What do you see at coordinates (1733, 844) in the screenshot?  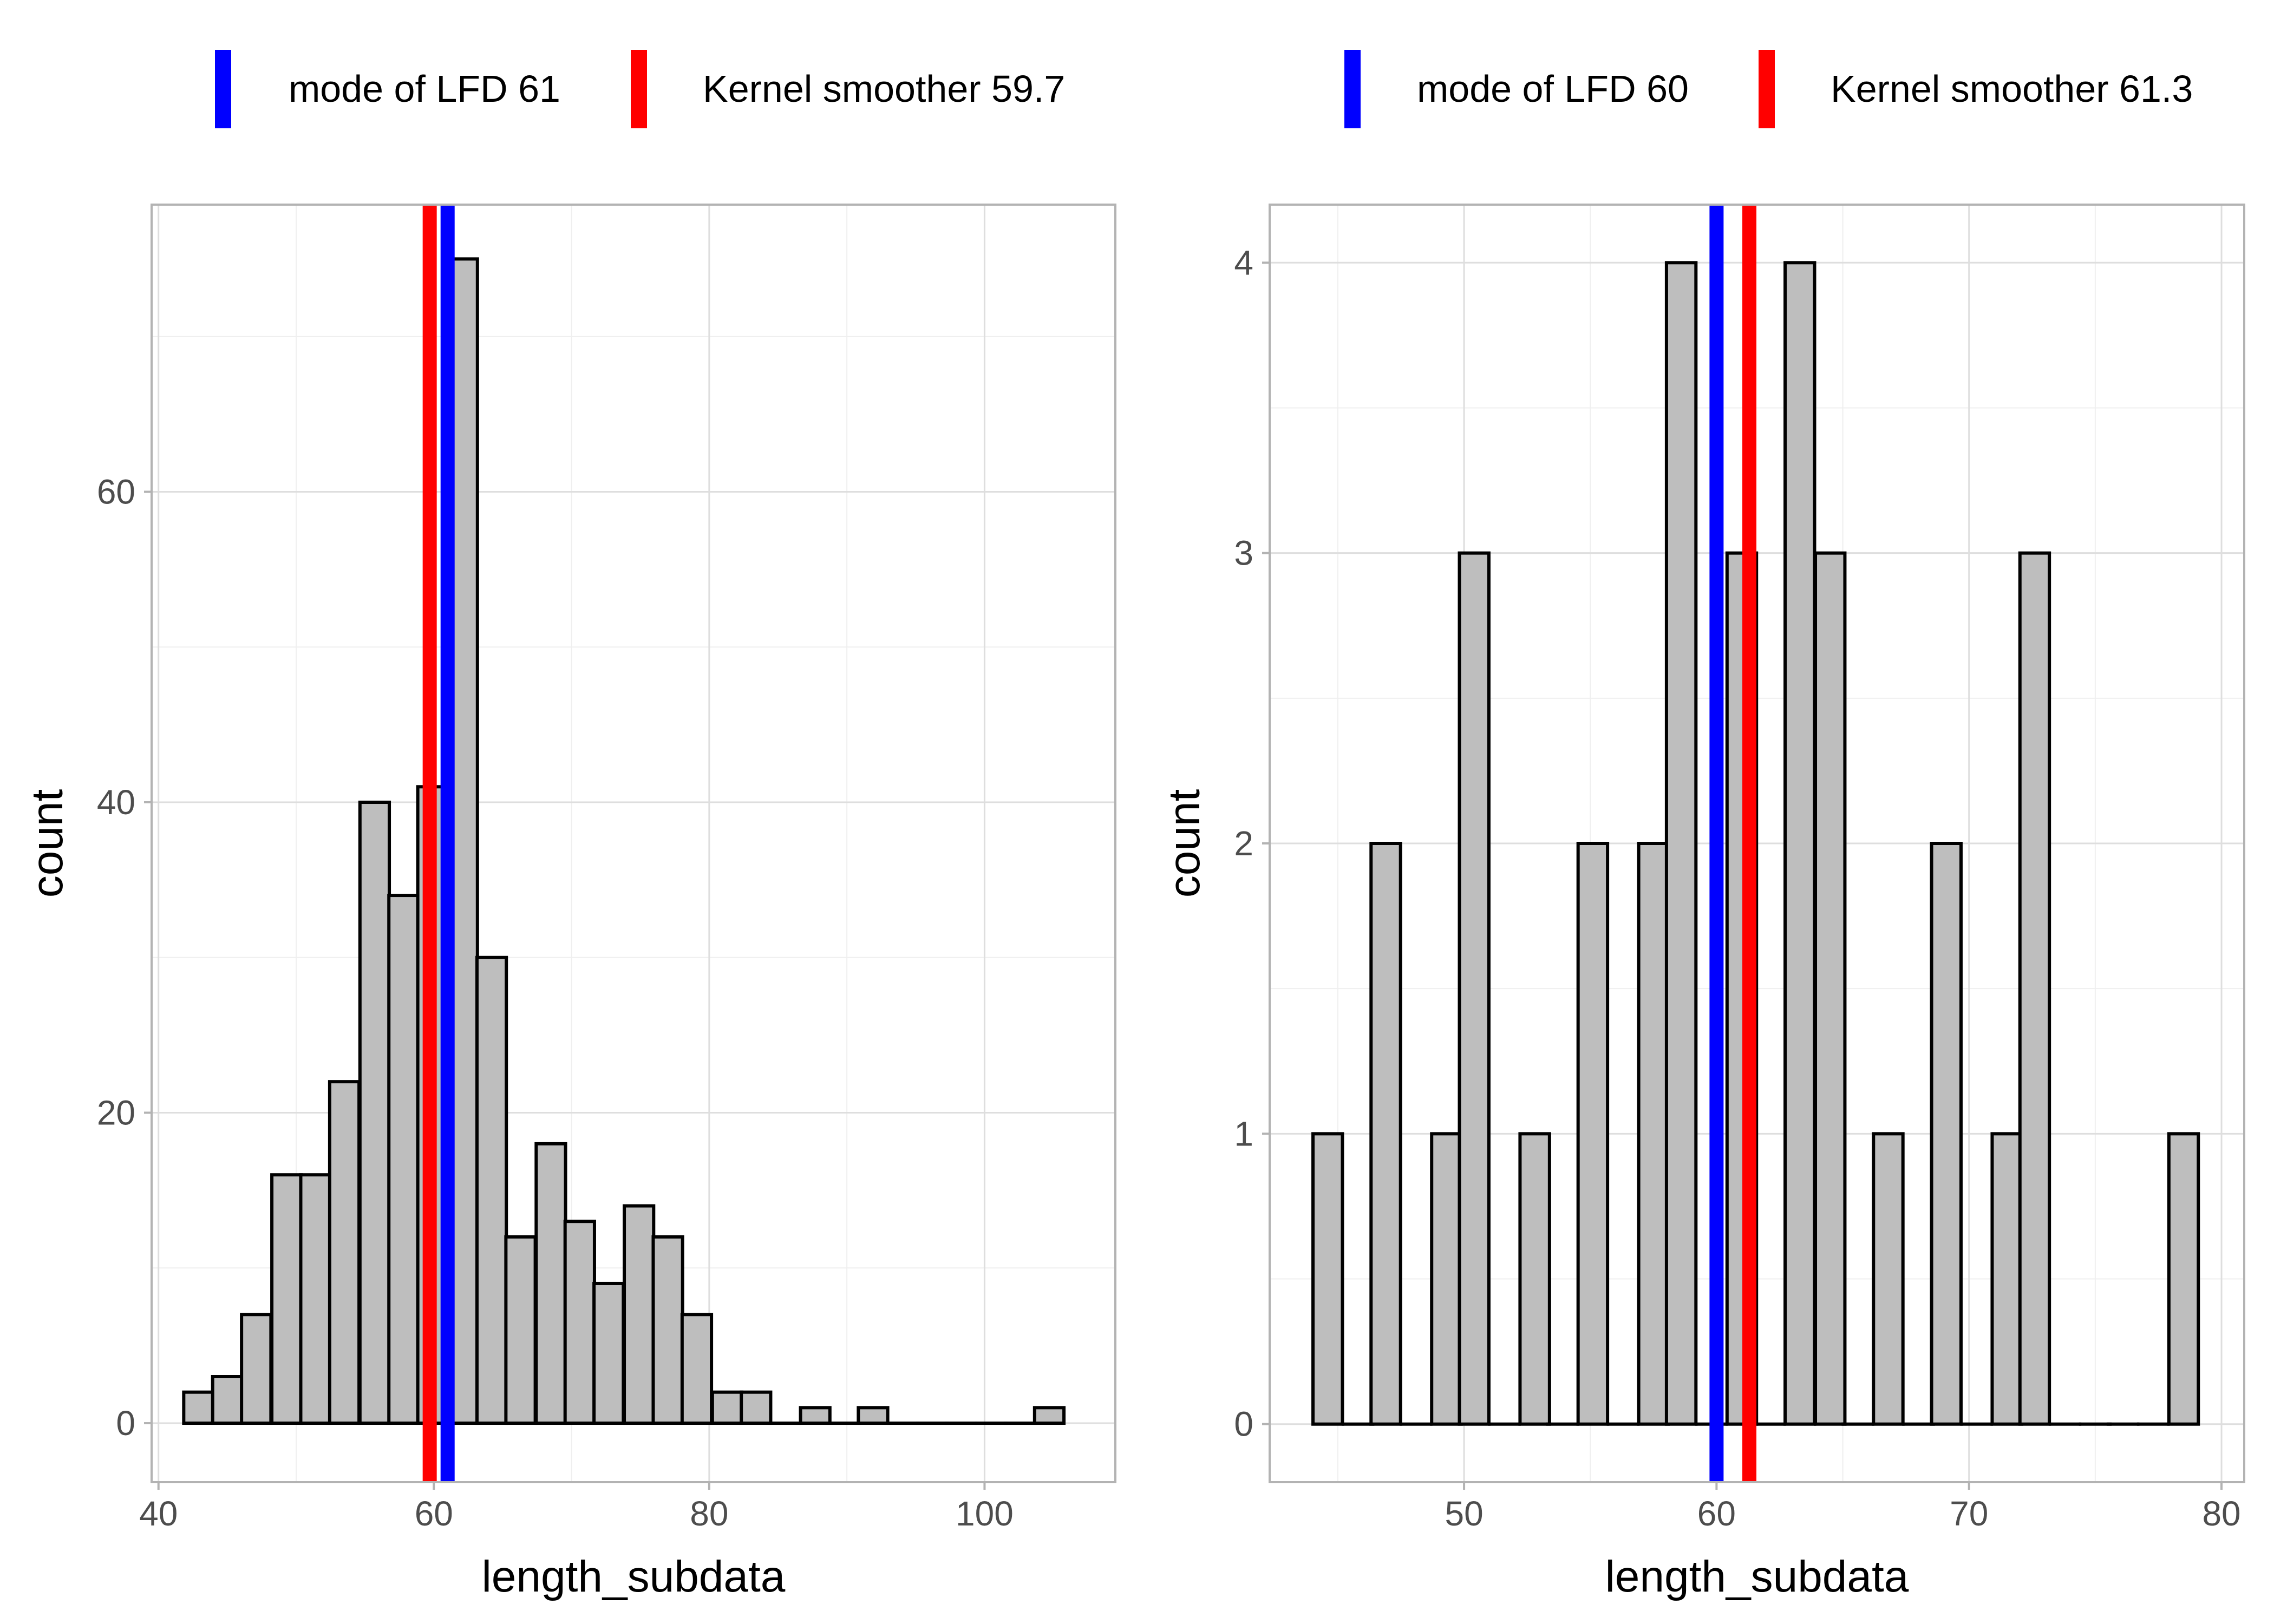 I see `right-reference-lines` at bounding box center [1733, 844].